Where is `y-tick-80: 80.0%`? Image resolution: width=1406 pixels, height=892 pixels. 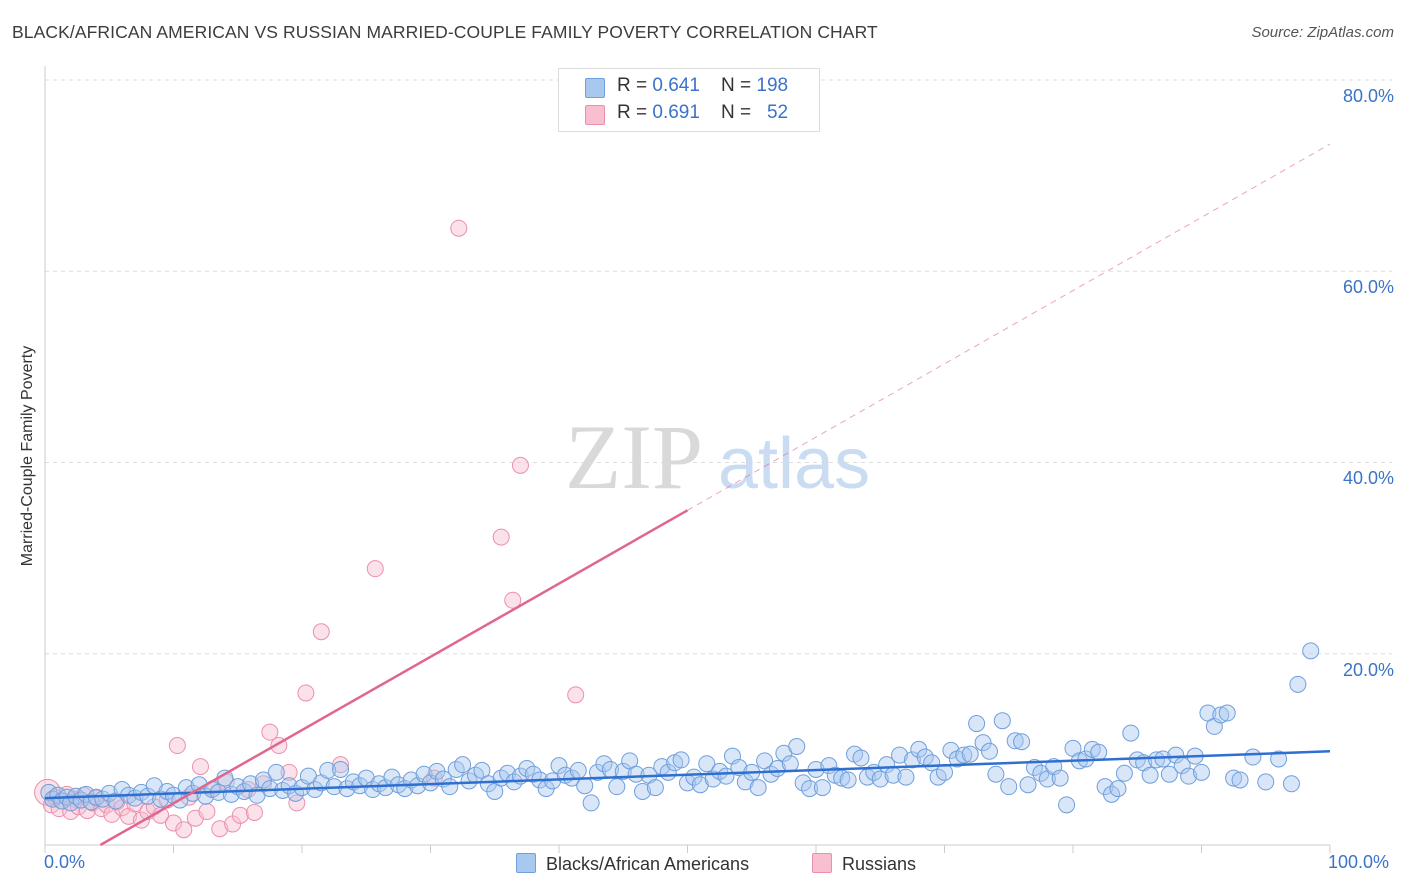 y-tick-80: 80.0% is located at coordinates (1368, 96).